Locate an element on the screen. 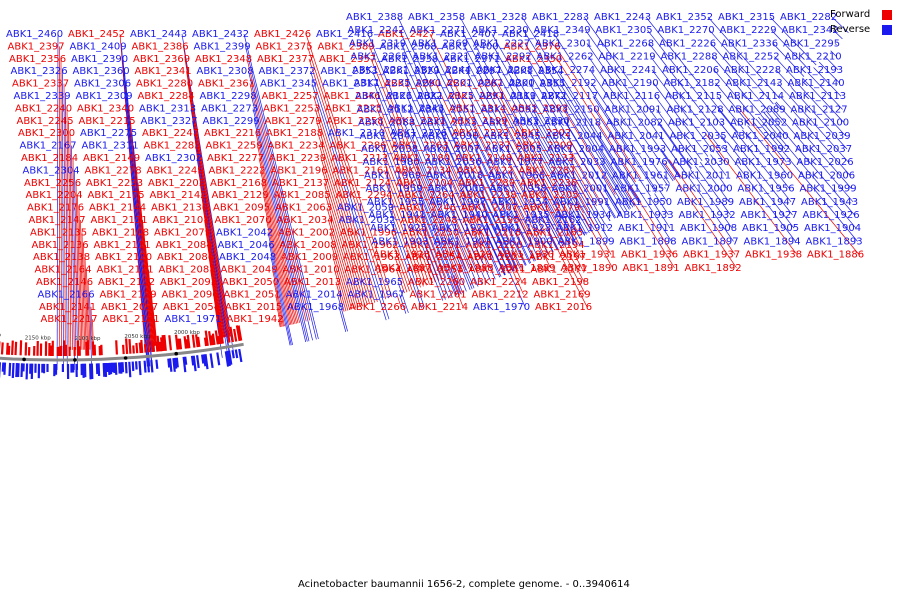  gene-label: ABK1_2349 is located at coordinates (562, 30).